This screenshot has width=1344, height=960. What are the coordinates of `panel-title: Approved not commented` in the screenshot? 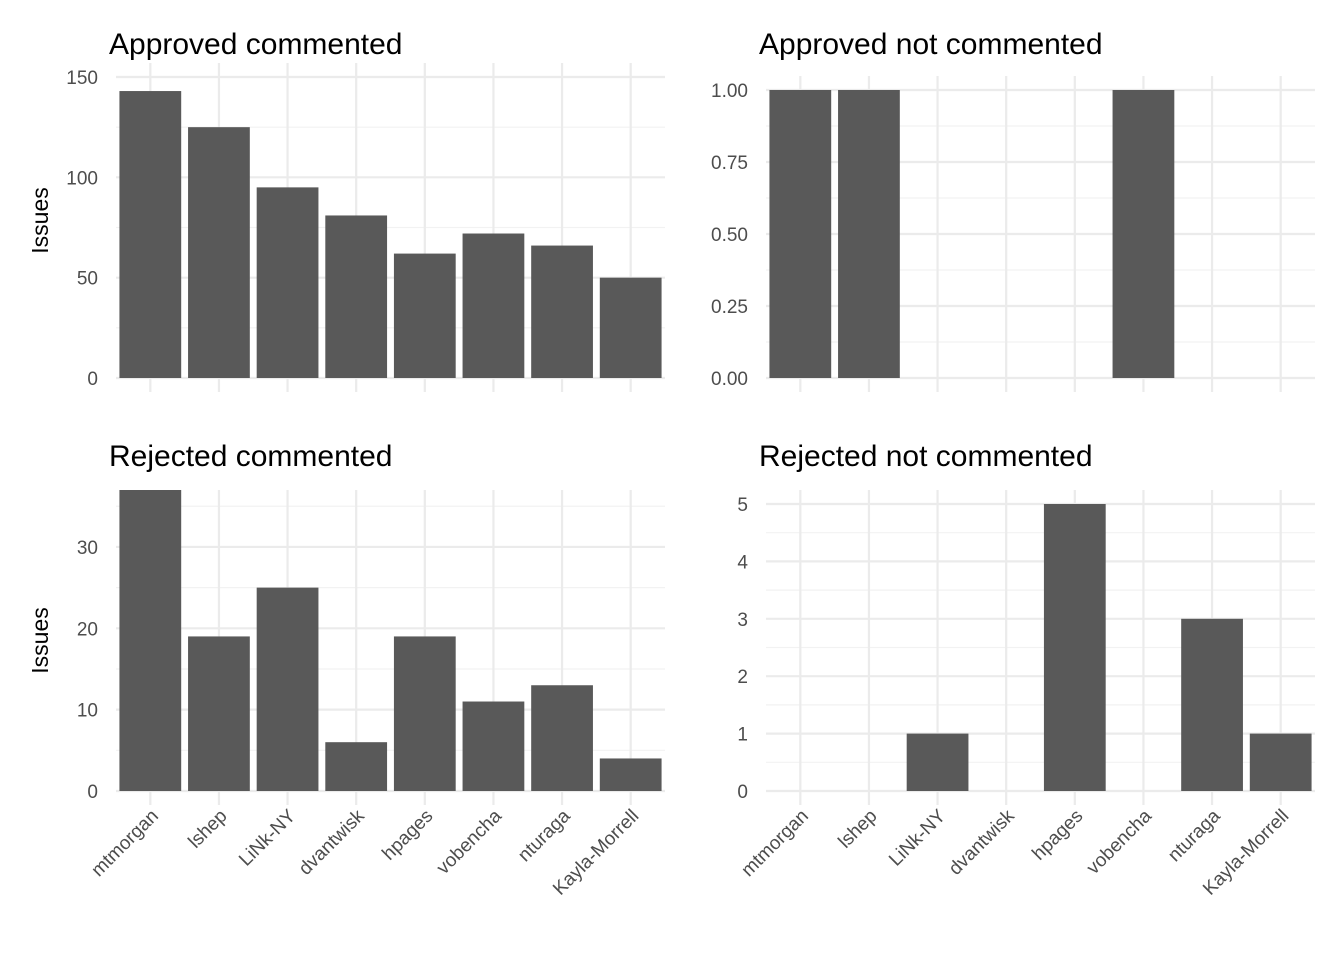 It's located at (931, 44).